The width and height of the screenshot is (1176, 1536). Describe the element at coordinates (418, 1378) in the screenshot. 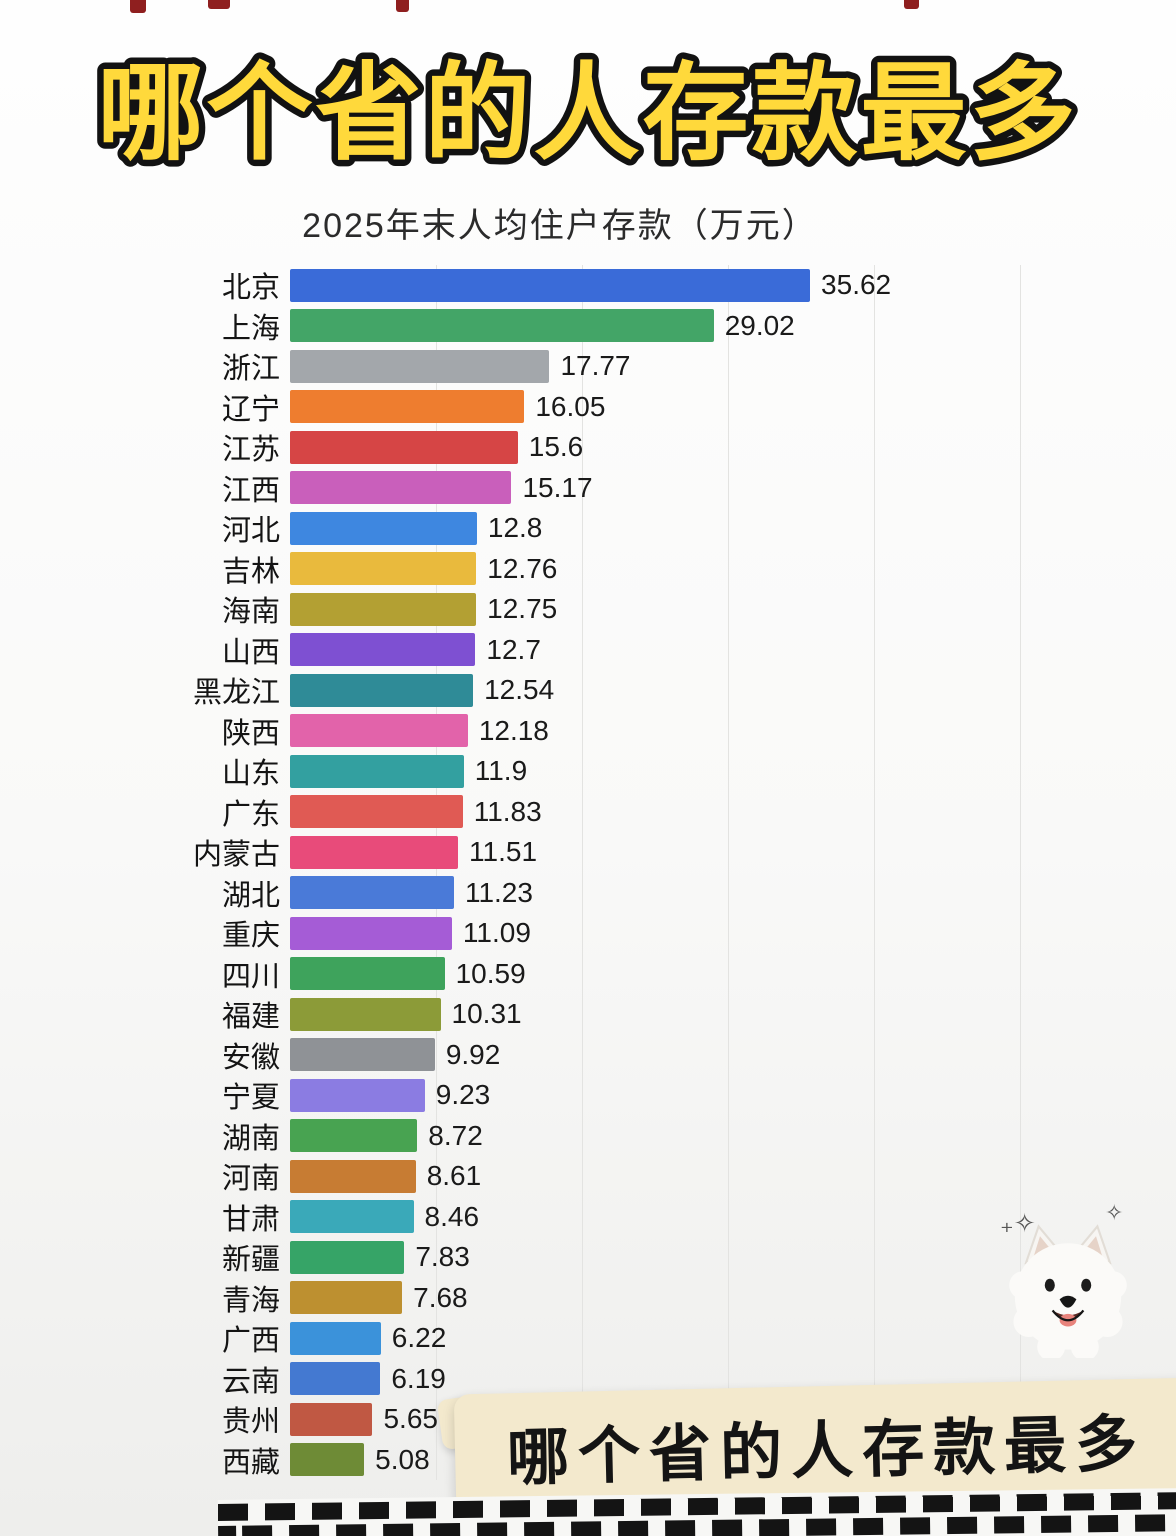

I see `bar-value: 6.19` at that location.